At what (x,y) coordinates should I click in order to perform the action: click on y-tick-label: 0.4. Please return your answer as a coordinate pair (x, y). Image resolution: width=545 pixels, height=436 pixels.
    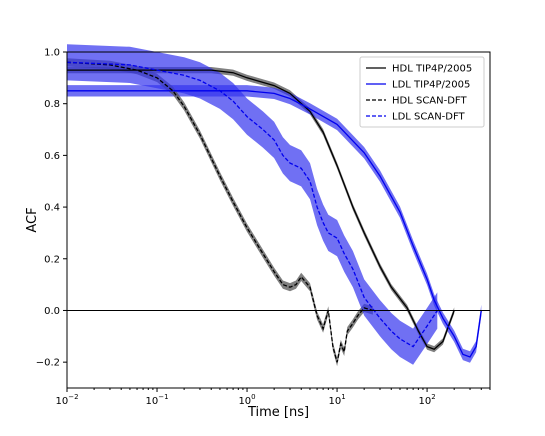
    Looking at the image, I should click on (52, 208).